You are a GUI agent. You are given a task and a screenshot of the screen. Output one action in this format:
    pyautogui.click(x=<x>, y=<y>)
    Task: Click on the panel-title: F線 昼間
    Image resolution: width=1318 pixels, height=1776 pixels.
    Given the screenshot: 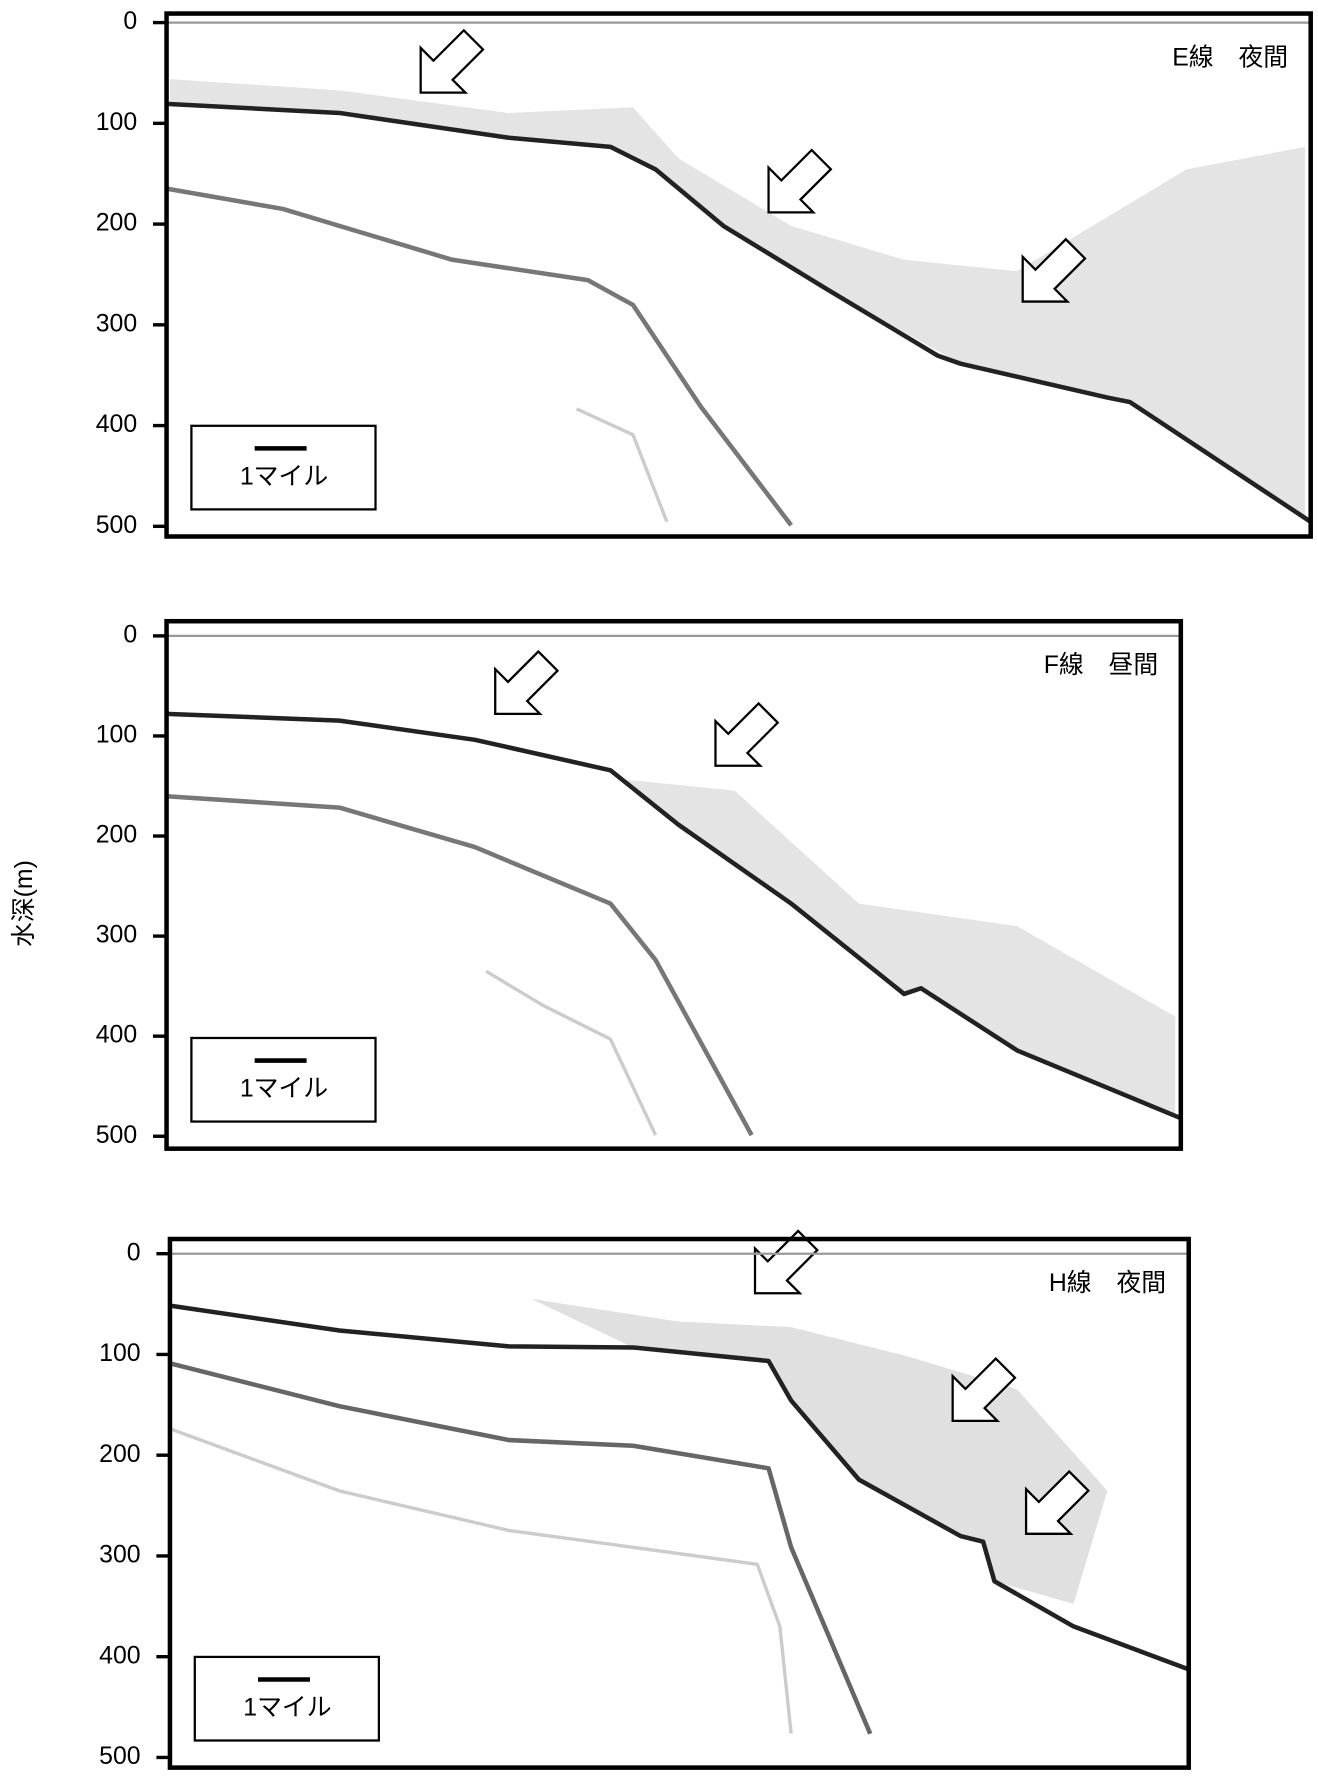 What is the action you would take?
    pyautogui.click(x=1101, y=665)
    